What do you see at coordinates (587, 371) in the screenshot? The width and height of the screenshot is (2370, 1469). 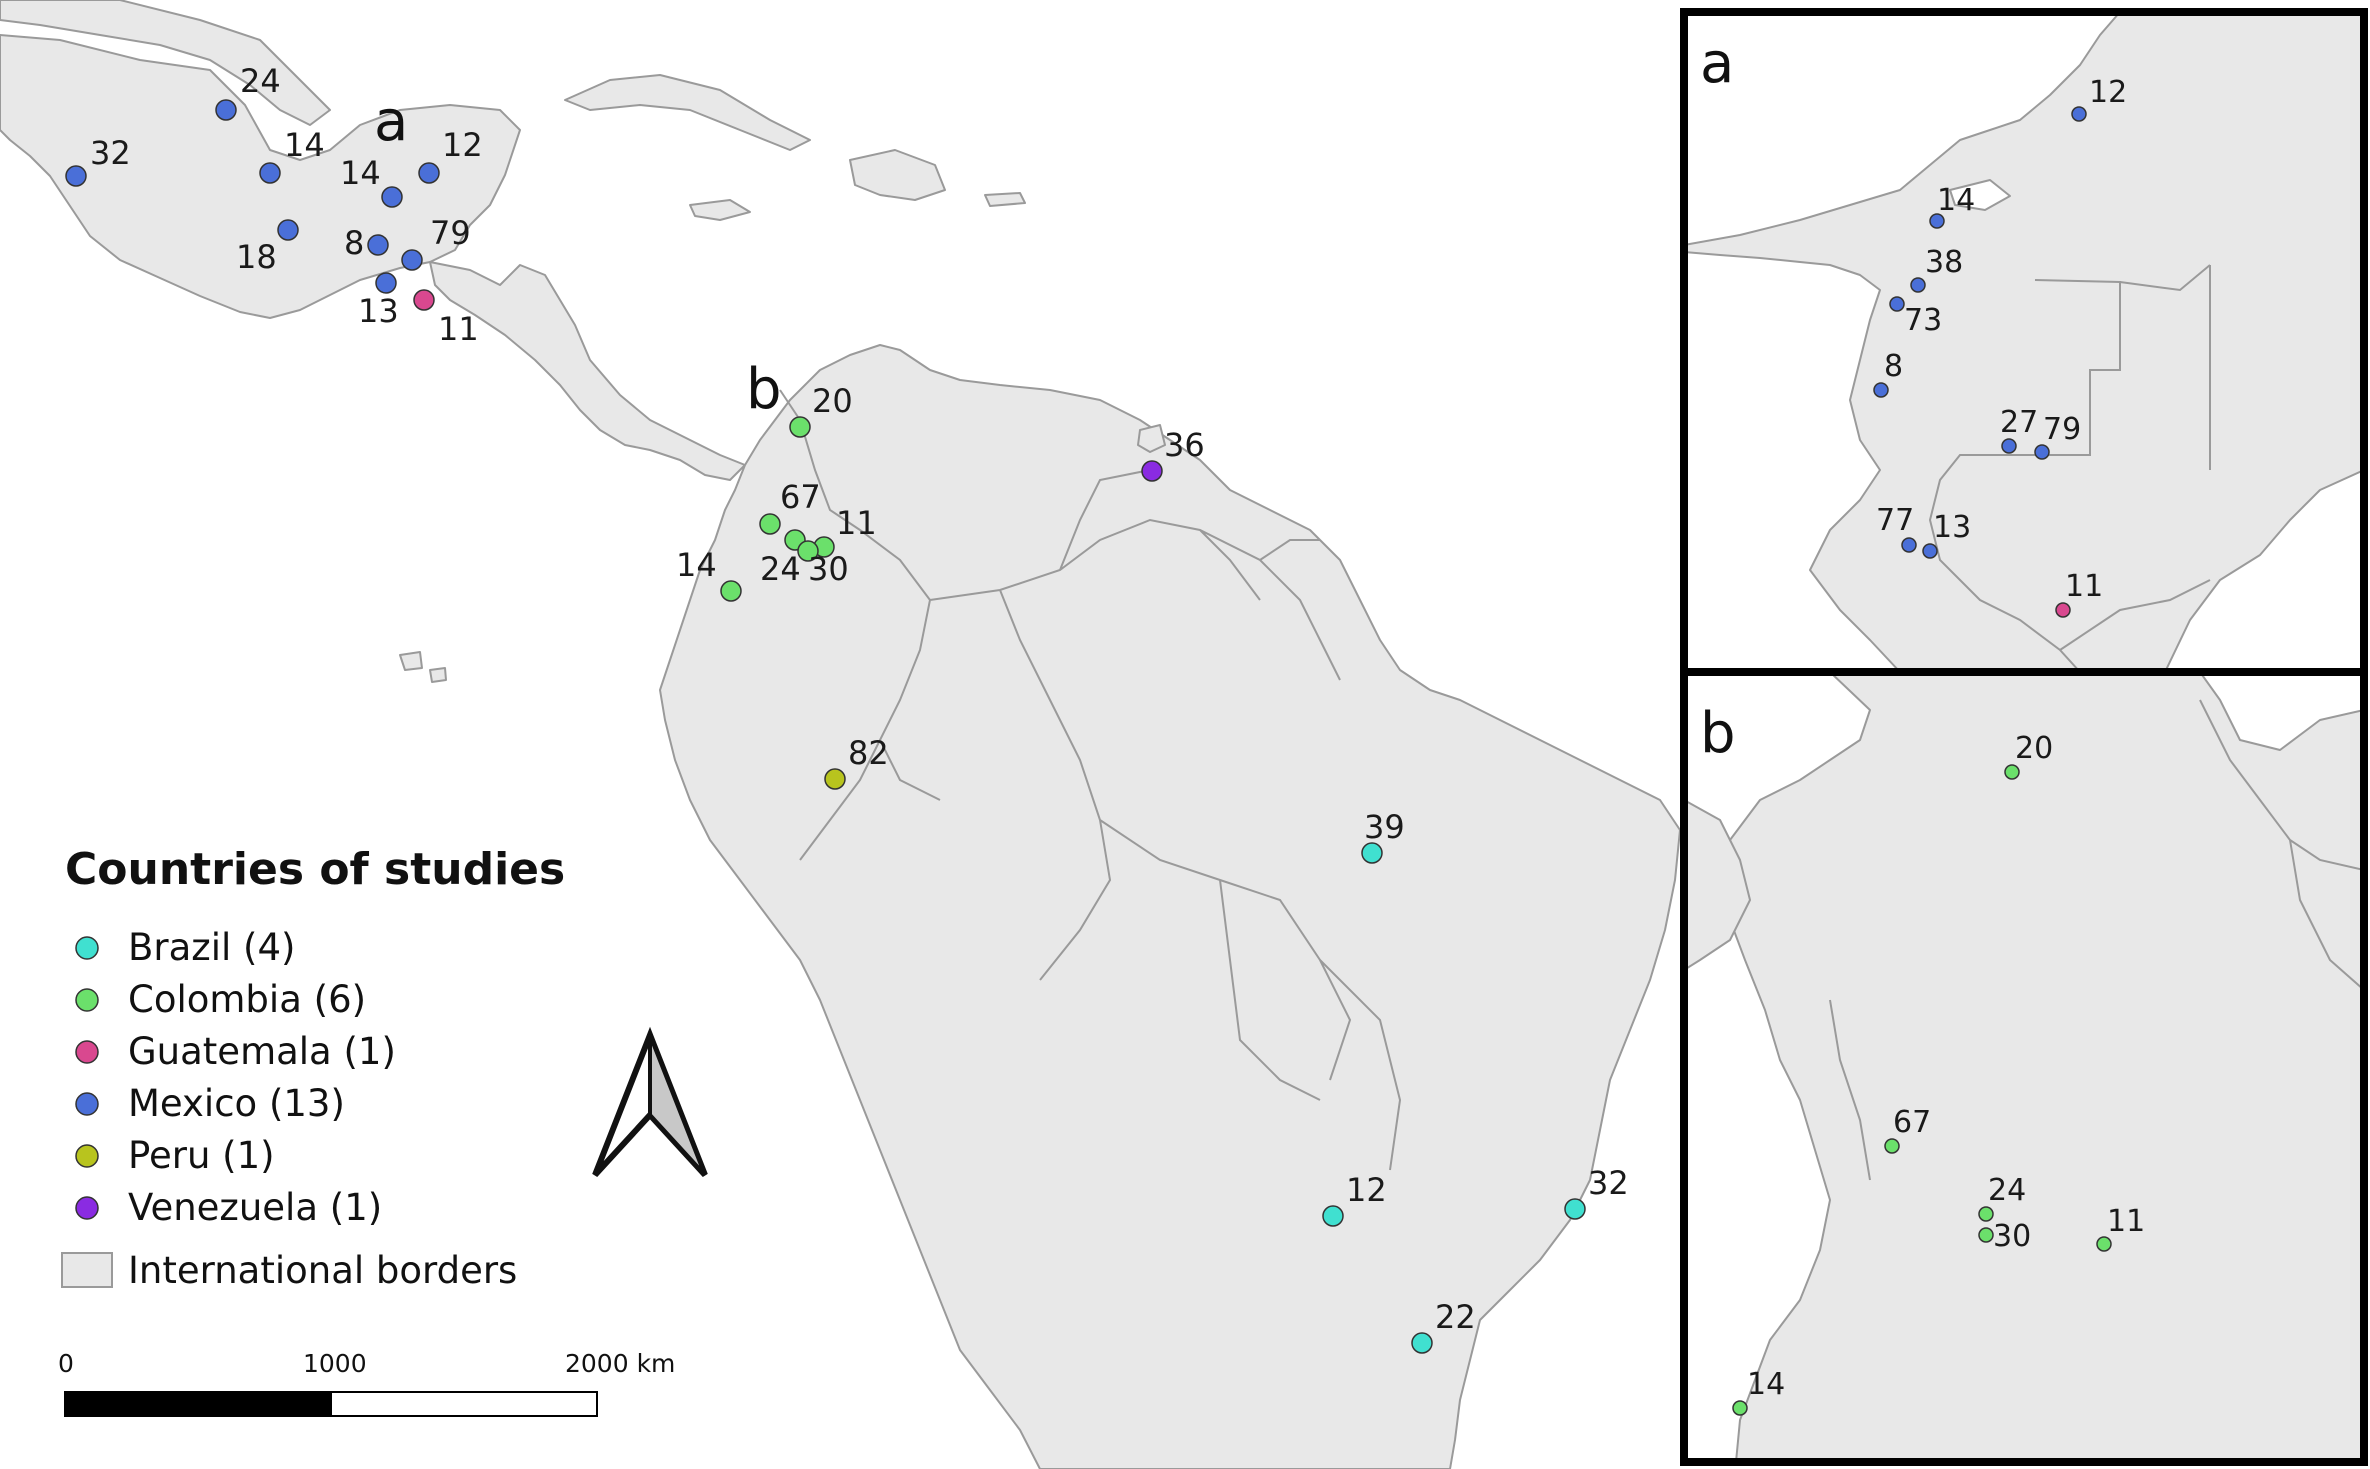 I see `central-america-landmass` at bounding box center [587, 371].